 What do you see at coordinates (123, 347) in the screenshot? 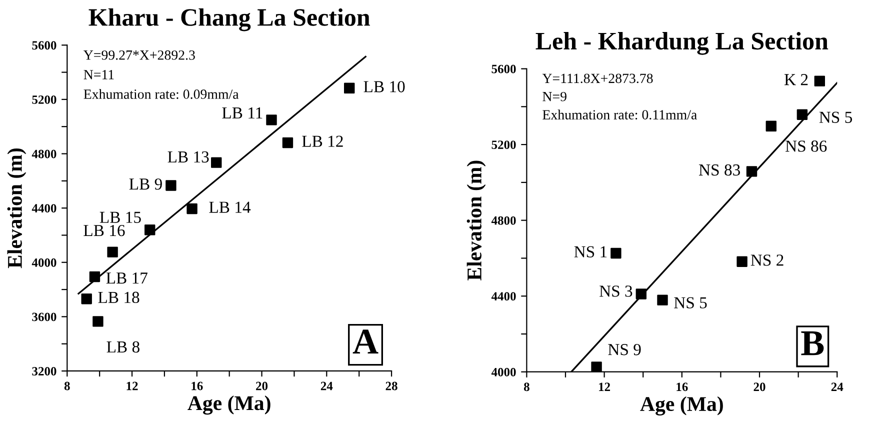
I see `annotation: LB 8` at bounding box center [123, 347].